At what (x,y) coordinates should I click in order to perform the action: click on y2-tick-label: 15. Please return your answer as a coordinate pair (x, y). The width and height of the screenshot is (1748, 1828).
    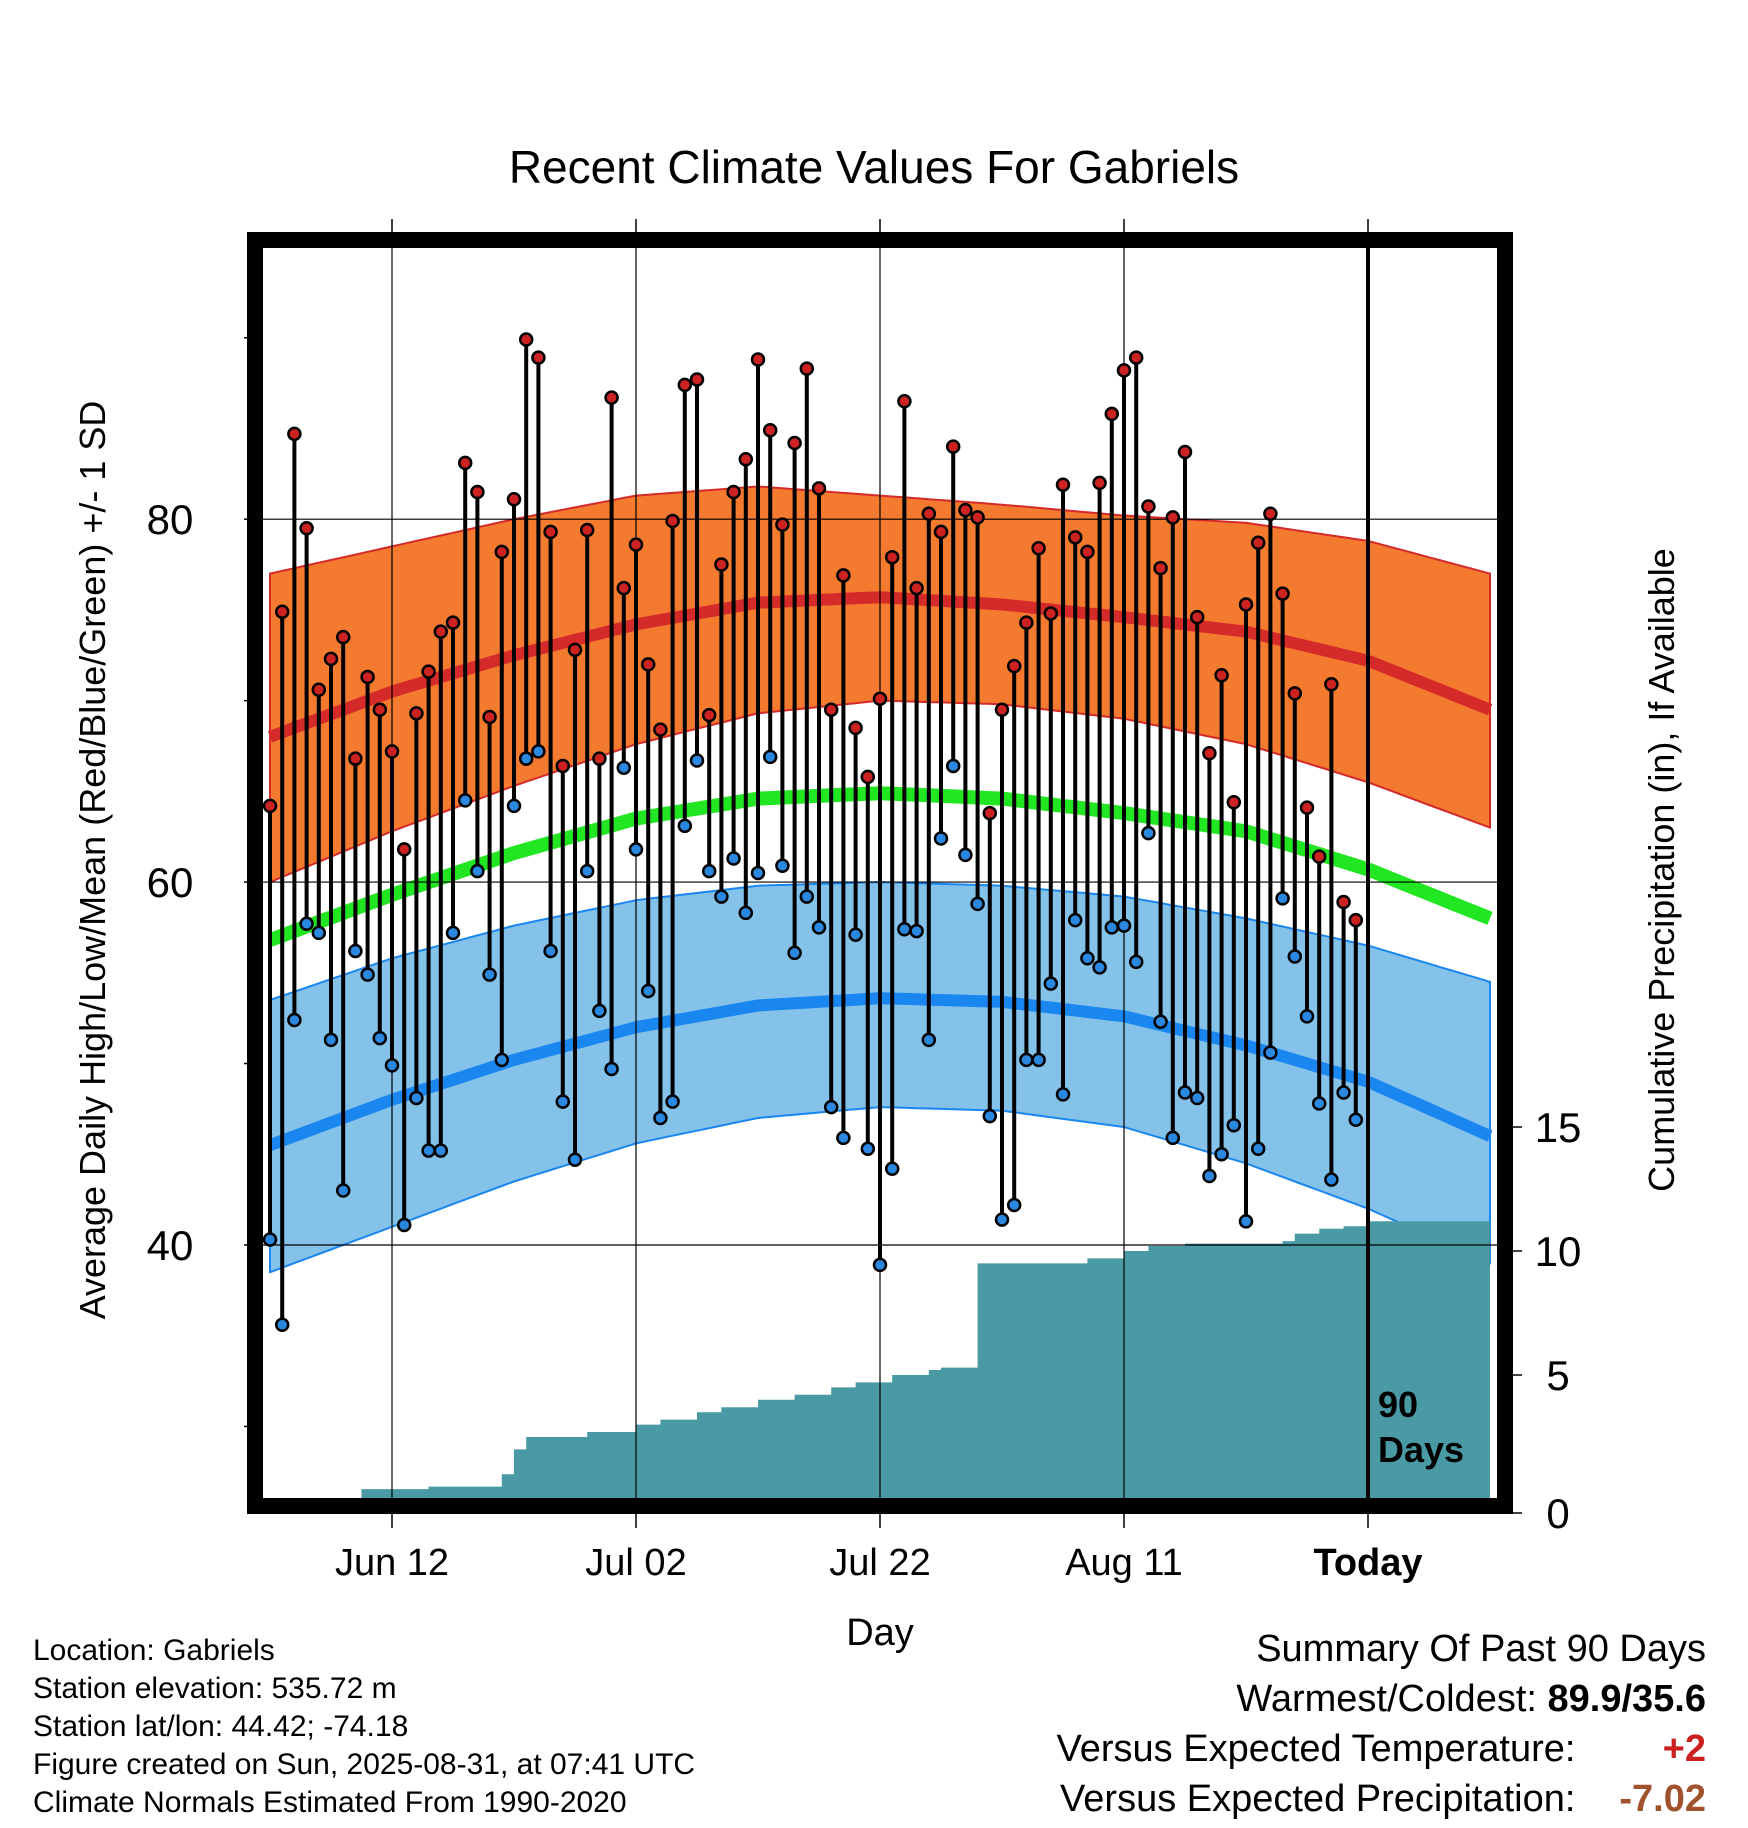
    Looking at the image, I should click on (1558, 1127).